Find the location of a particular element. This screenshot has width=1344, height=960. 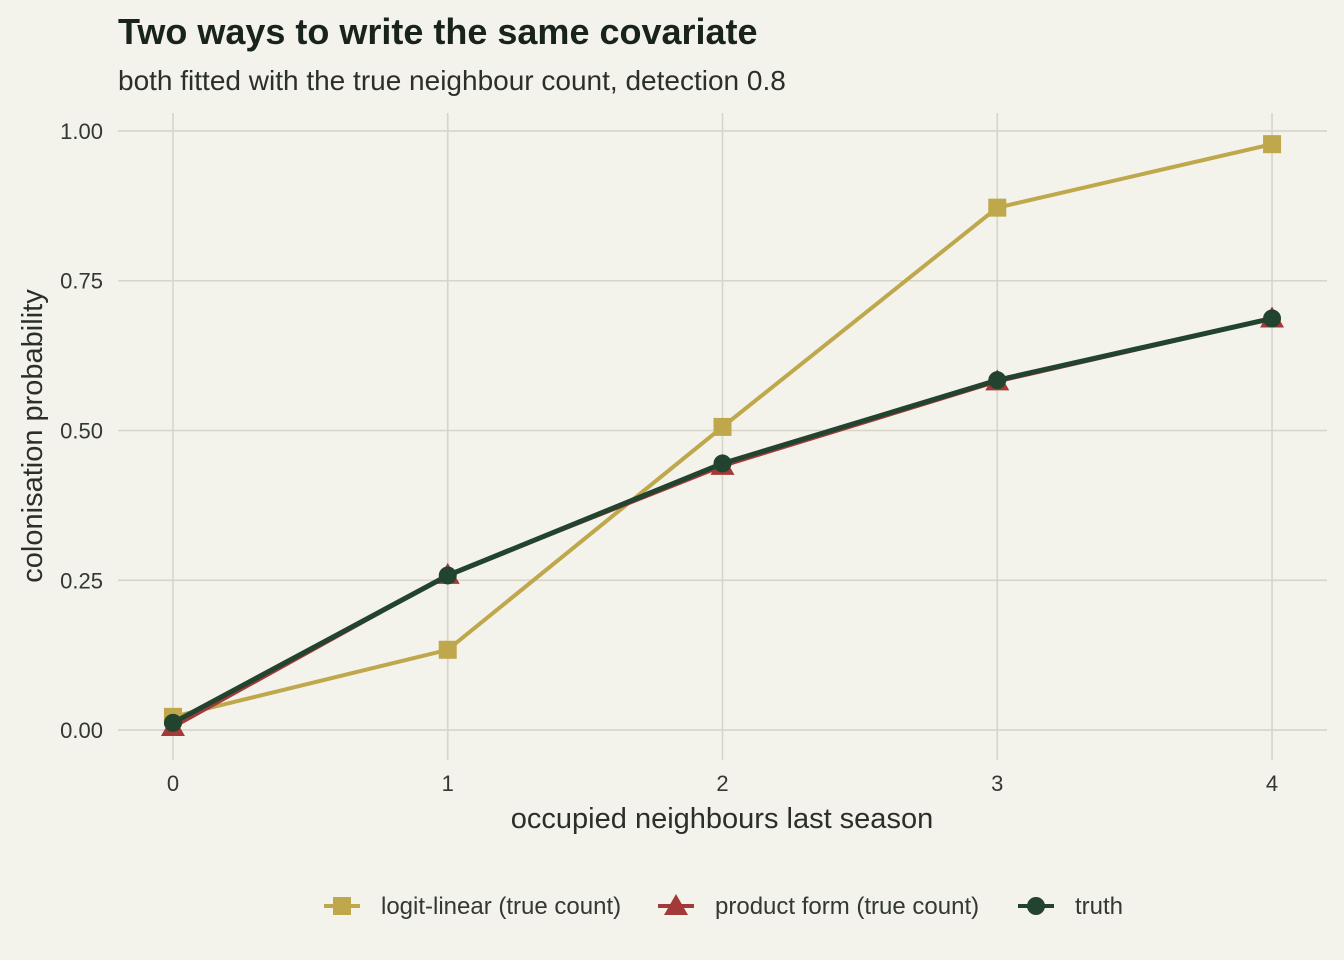

legend-item: logit-linear (true count) is located at coordinates (472, 906).